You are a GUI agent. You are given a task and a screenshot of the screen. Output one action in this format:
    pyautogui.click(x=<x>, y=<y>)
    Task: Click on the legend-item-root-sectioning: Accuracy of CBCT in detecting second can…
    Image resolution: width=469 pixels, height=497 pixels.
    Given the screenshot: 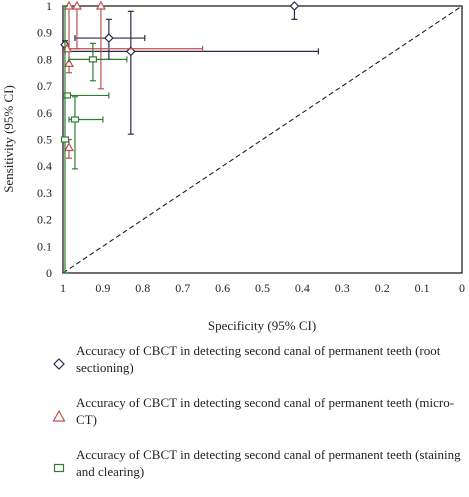 What is the action you would take?
    pyautogui.click(x=260, y=364)
    